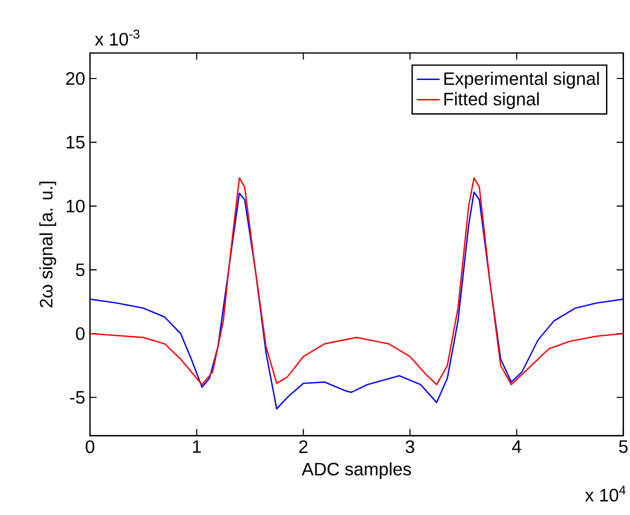  I want to click on x-tick-label: 1, so click(197, 446).